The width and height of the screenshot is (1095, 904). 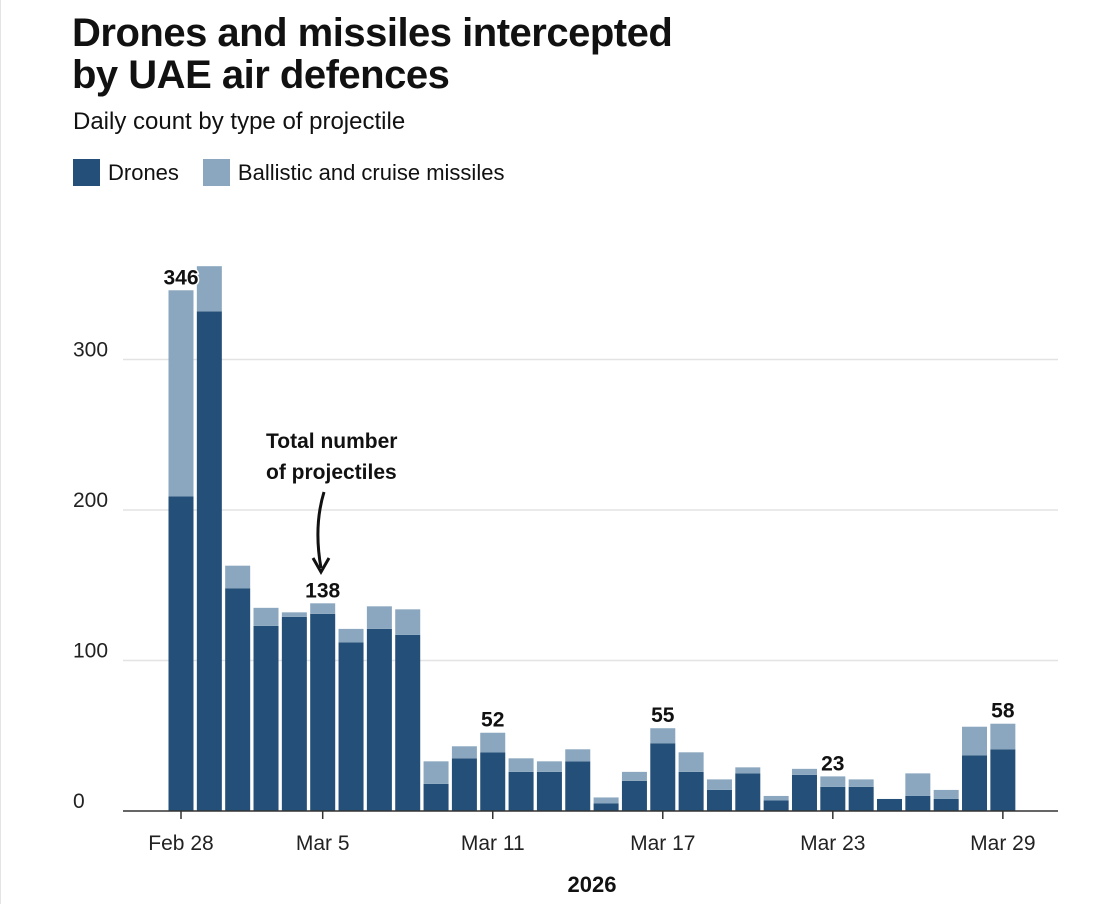 What do you see at coordinates (662, 843) in the screenshot?
I see `x-tick-label: Mar 17` at bounding box center [662, 843].